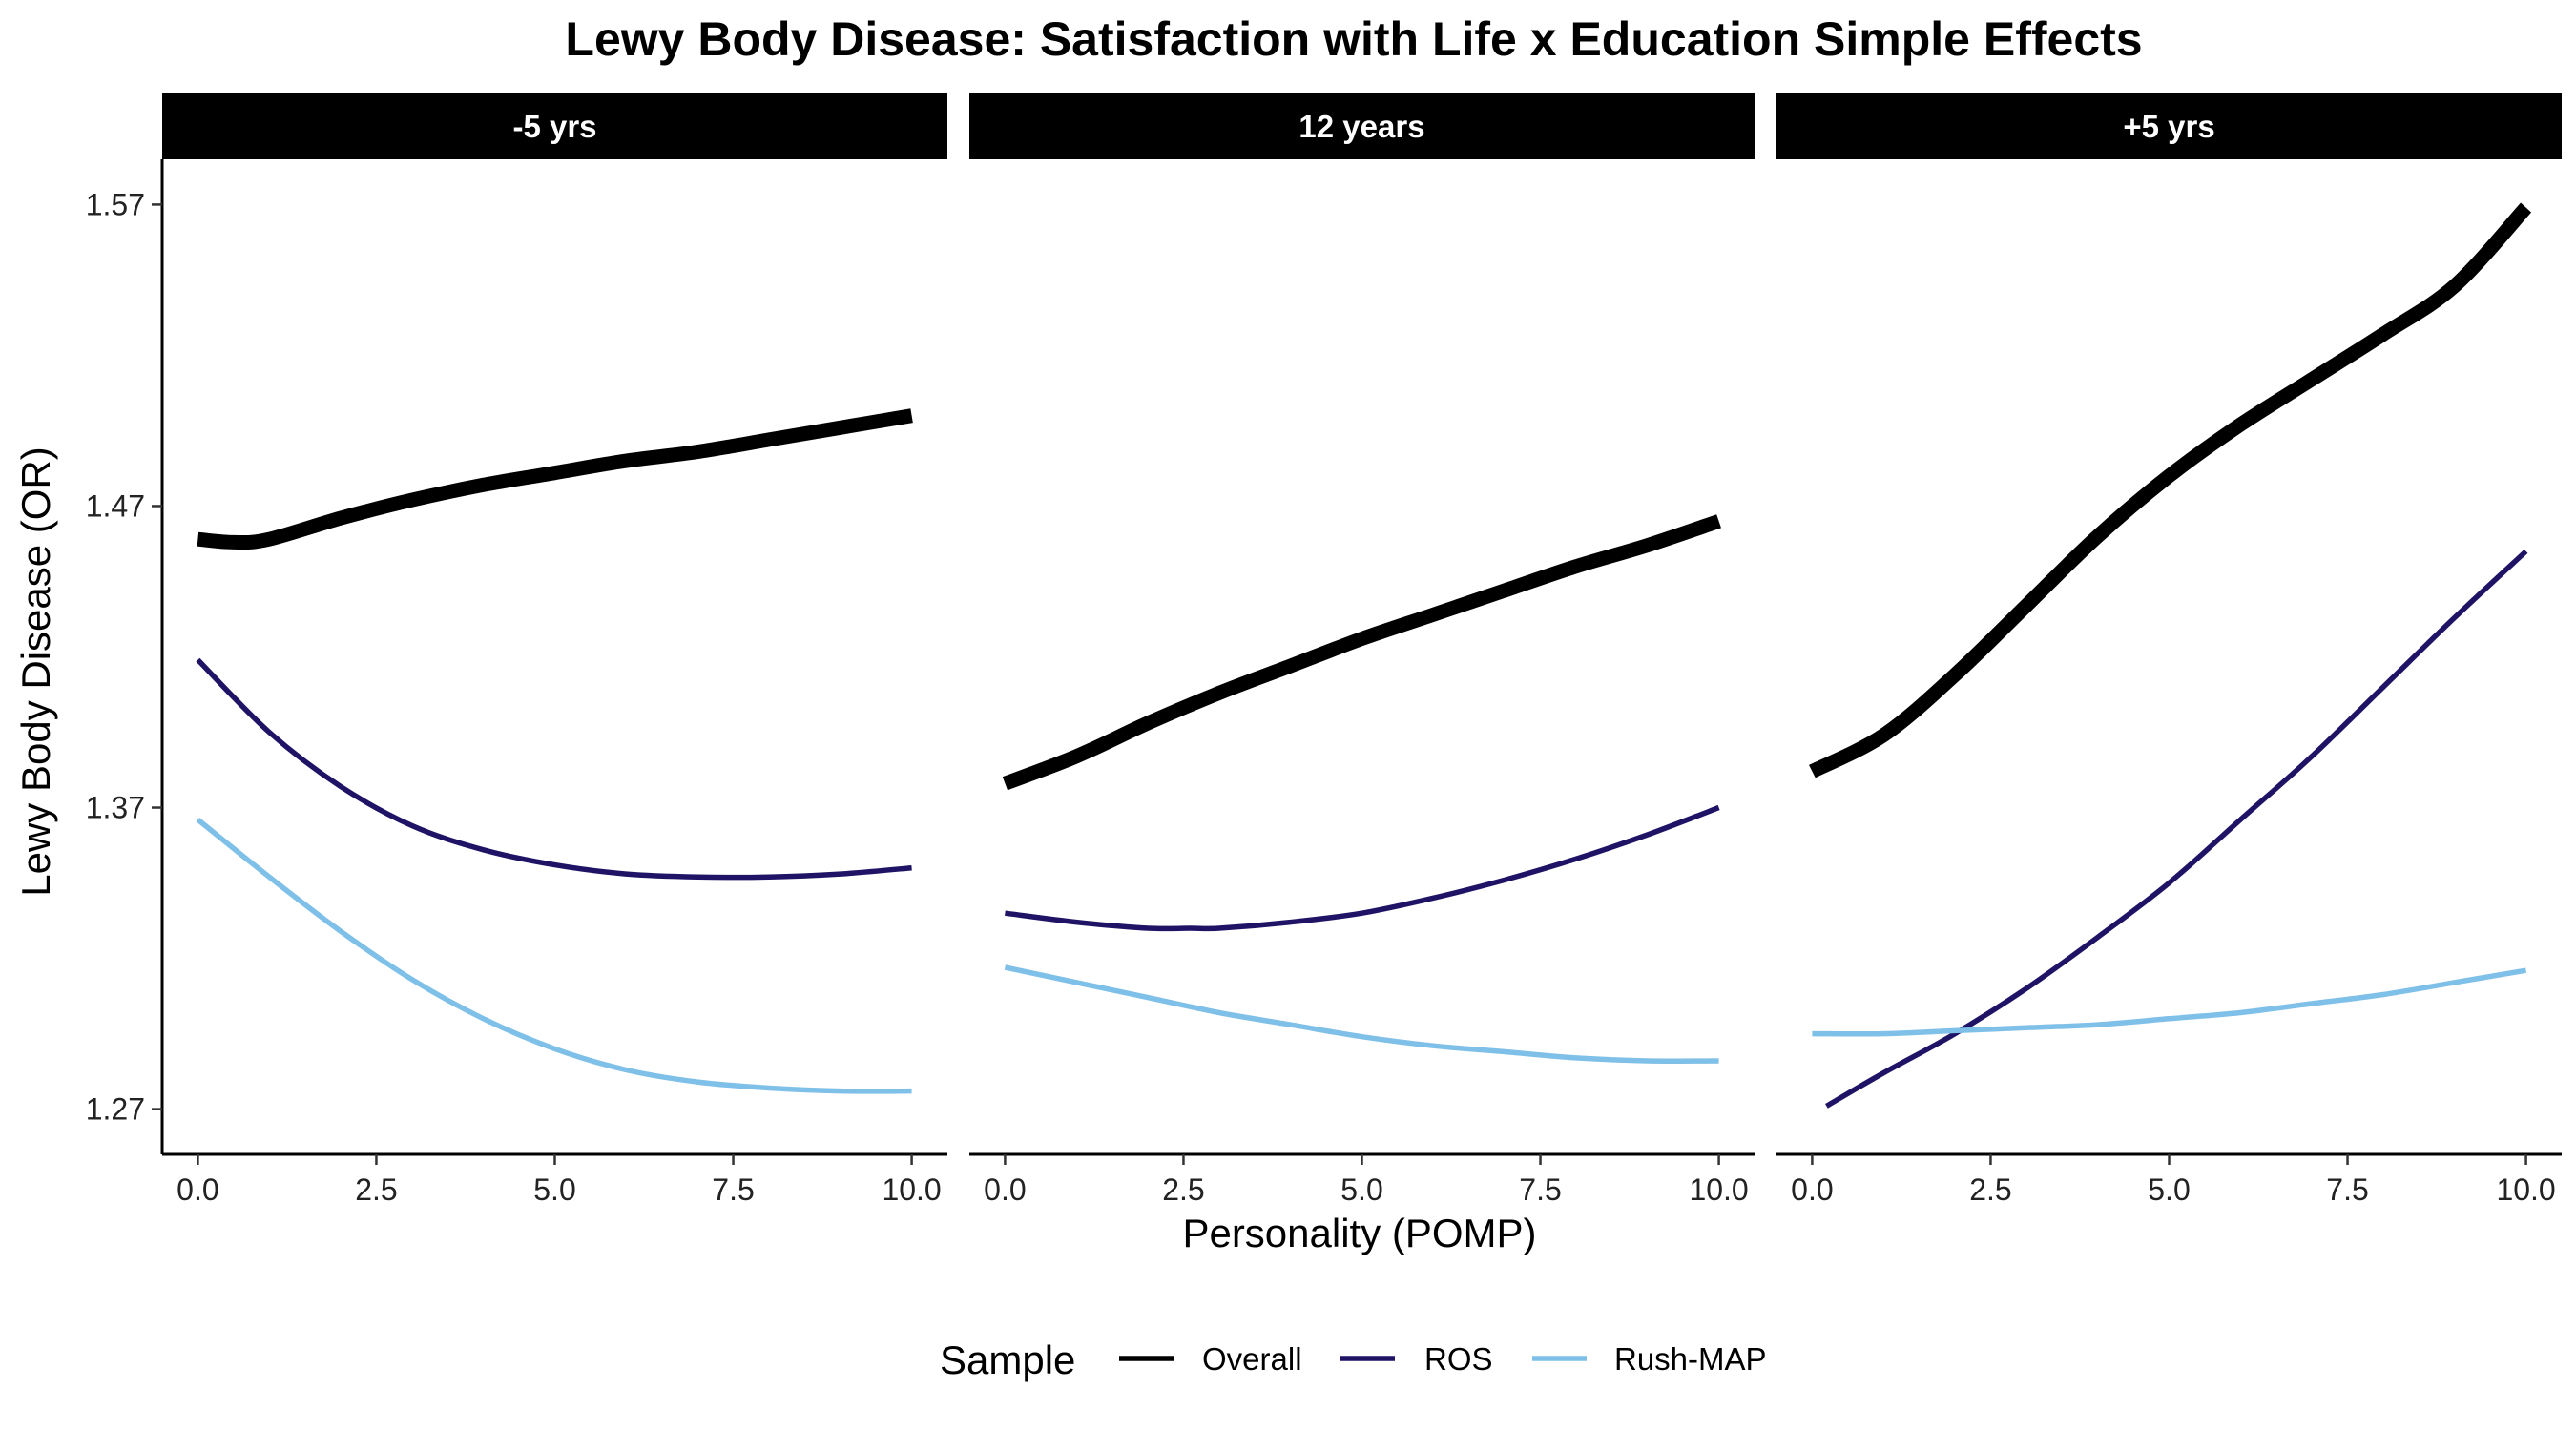 This screenshot has height=1431, width=2576. I want to click on legend-title: Sample, so click(1007, 1360).